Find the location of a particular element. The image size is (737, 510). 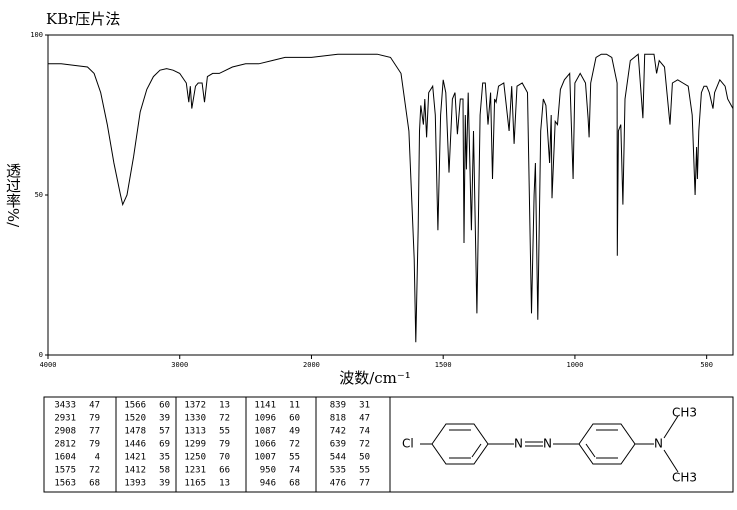

transmittance: 50 is located at coordinates (364, 458).